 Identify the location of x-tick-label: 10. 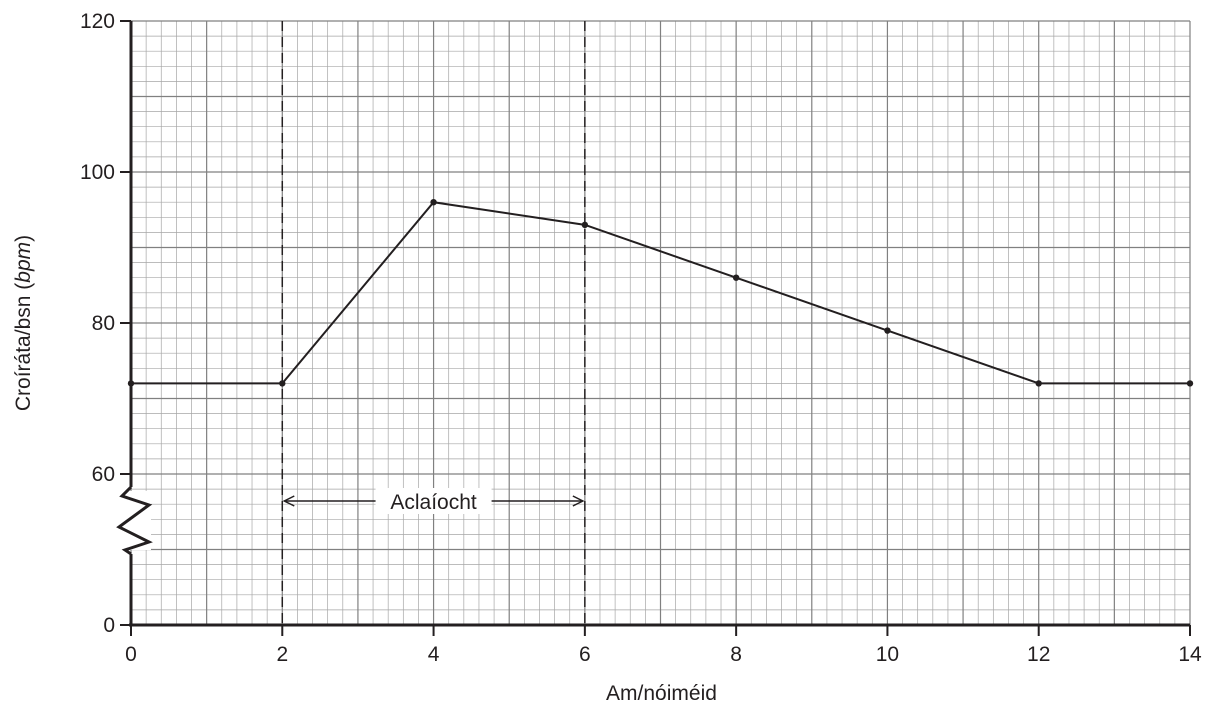
(887, 654).